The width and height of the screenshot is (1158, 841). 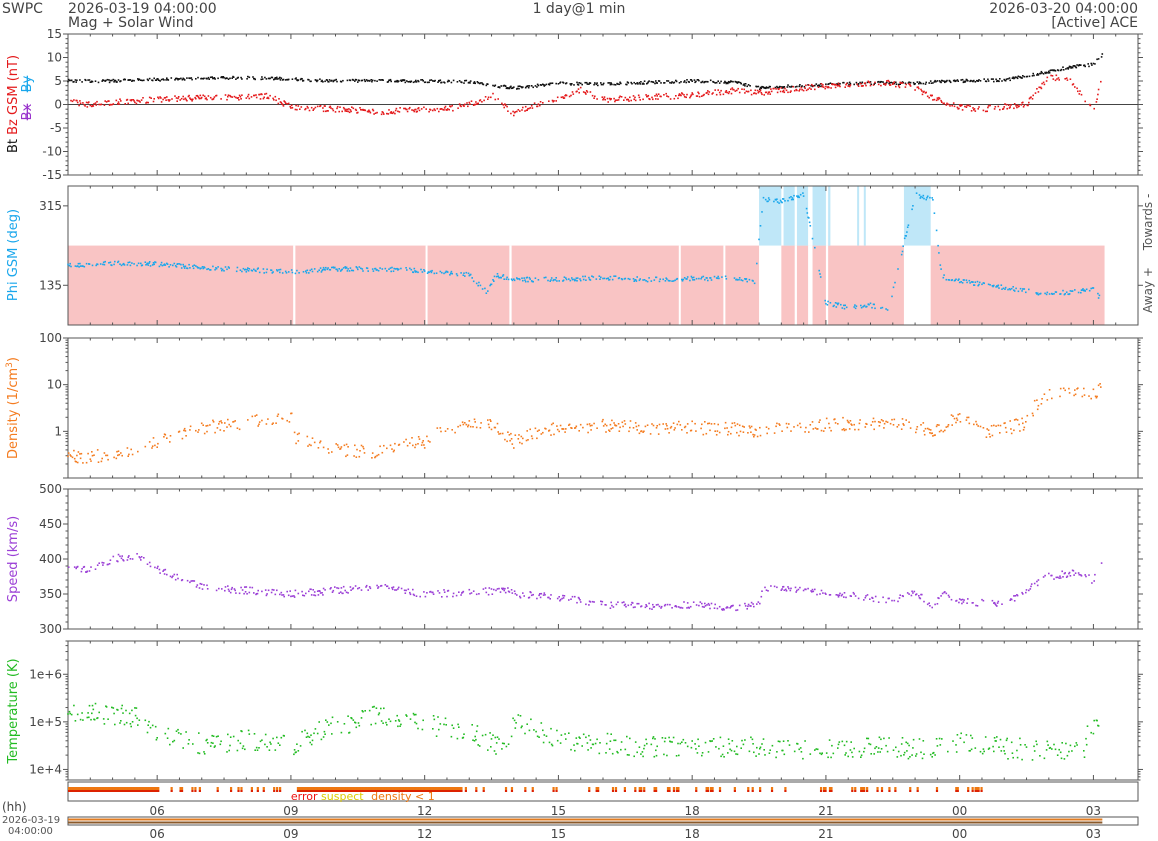 What do you see at coordinates (858, 216) in the screenshot?
I see `towards-band` at bounding box center [858, 216].